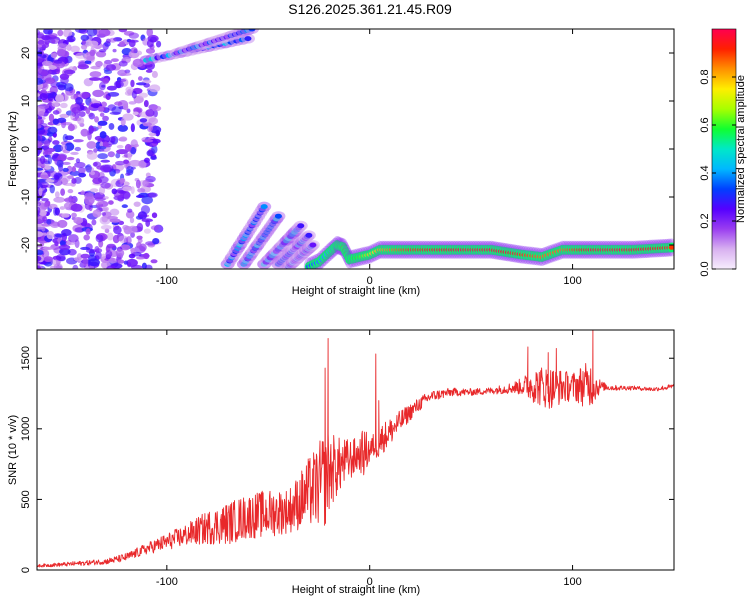  What do you see at coordinates (26, 101) in the screenshot?
I see `spectrogram-y-tick-label: 10` at bounding box center [26, 101].